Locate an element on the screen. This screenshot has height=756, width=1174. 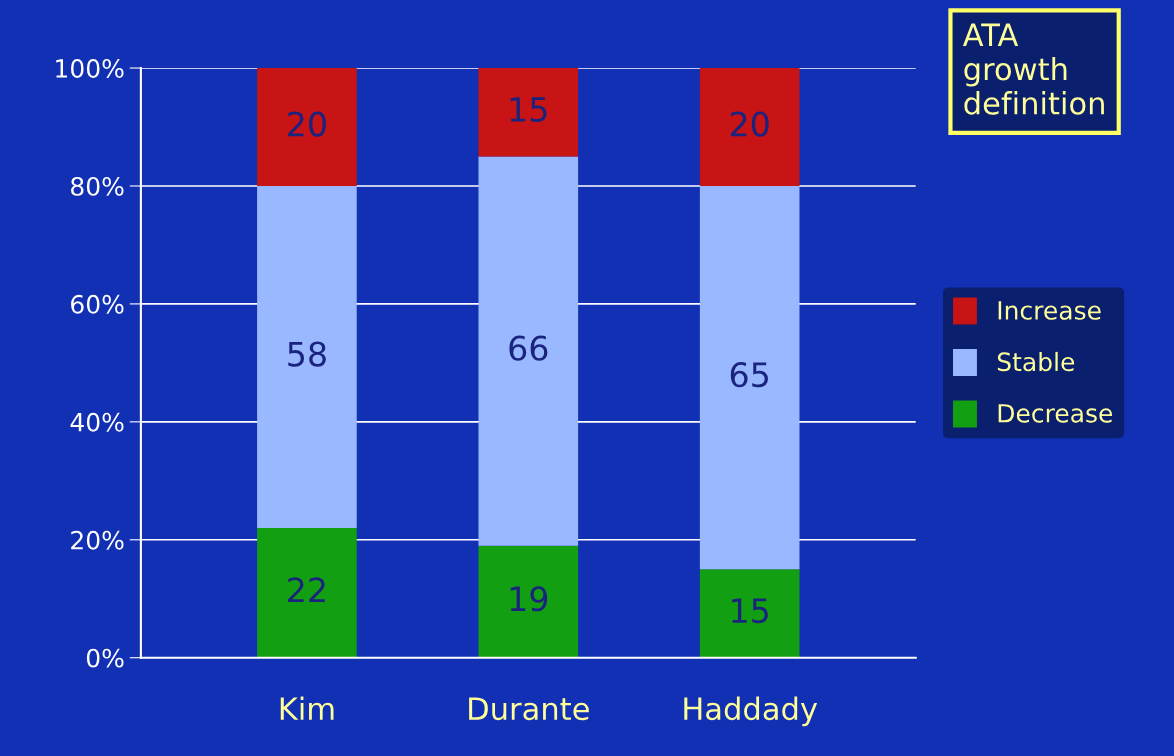
y-tick-label: 40% is located at coordinates (97, 422).